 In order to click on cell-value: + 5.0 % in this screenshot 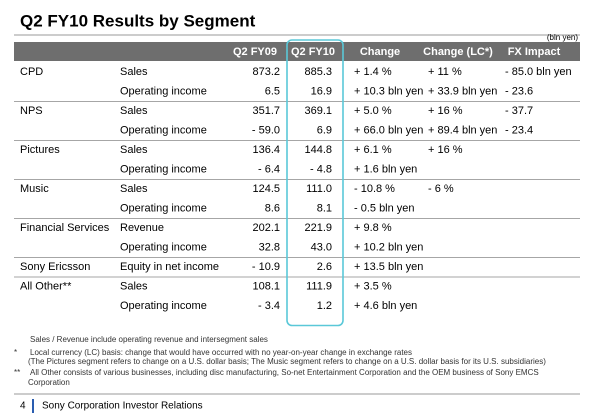, I will do `click(373, 111)`.